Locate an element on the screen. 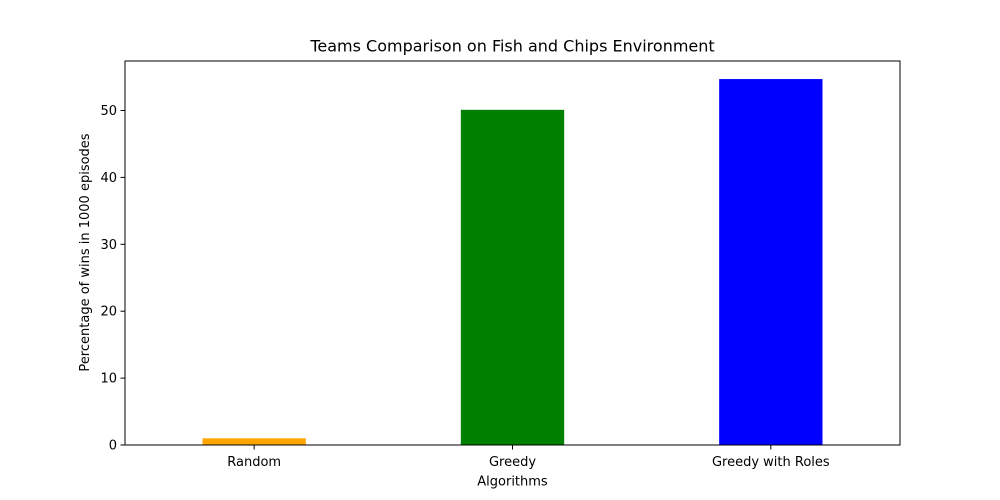 This screenshot has height=500, width=1000. y-tick-label: 30 is located at coordinates (108, 245).